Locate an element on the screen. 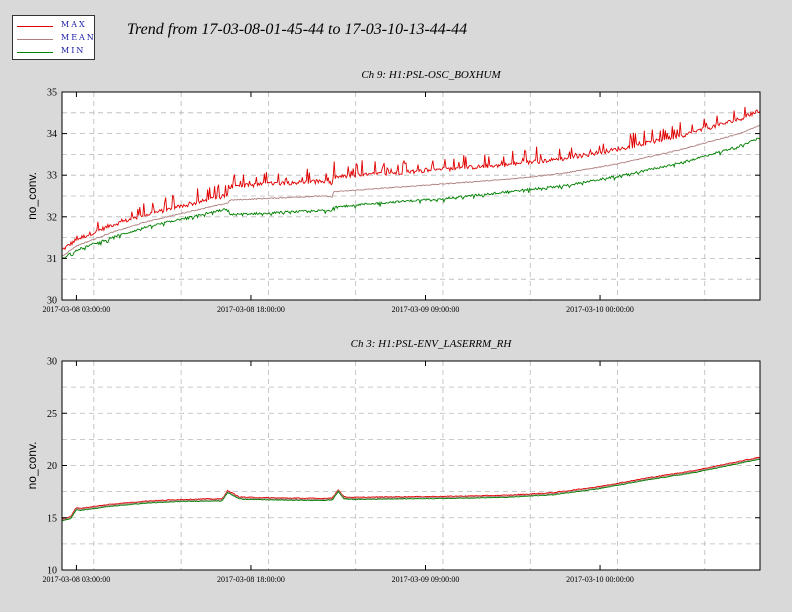 This screenshot has height=612, width=792. y-tick-label: 32 is located at coordinates (52, 217).